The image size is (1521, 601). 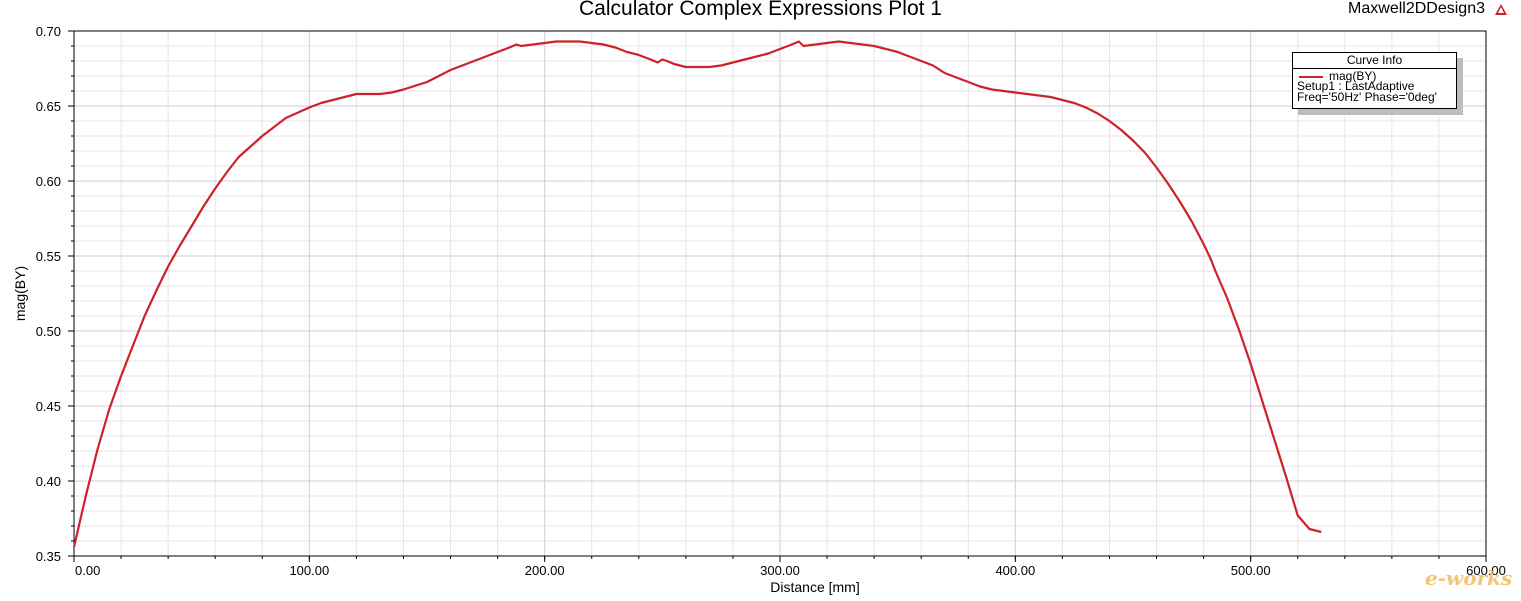 I want to click on legend-entry: mag(BY), so click(x=1374, y=76).